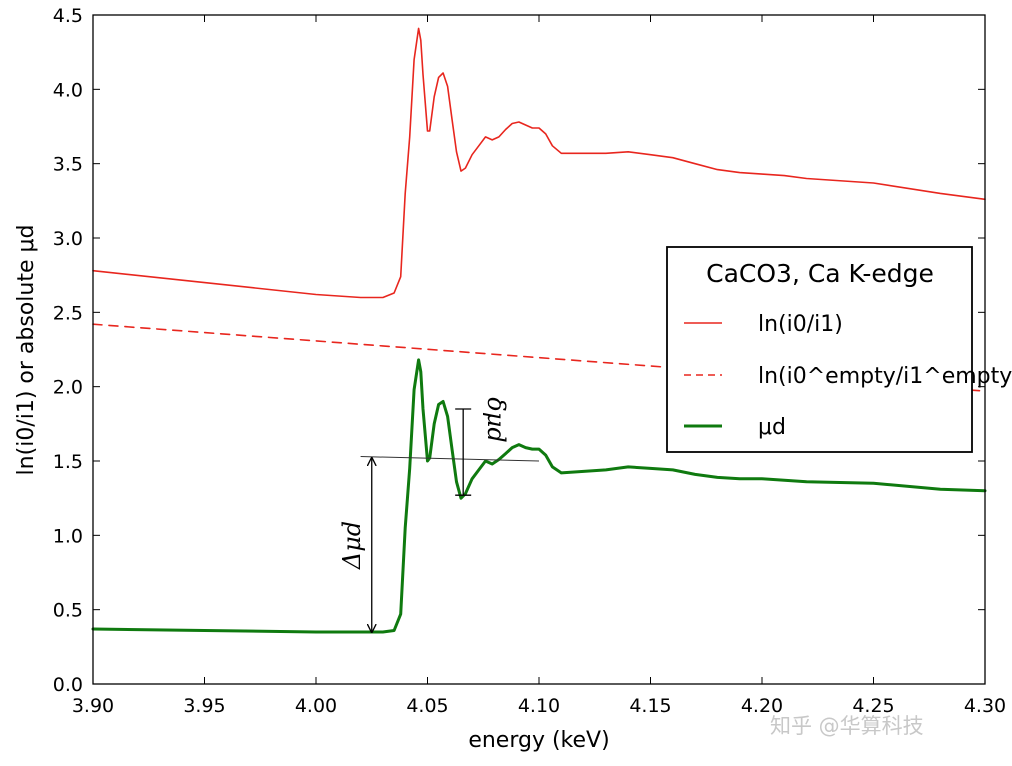 The height and width of the screenshot is (766, 1012). What do you see at coordinates (762, 706) in the screenshot?
I see `x-tick-label: 4.20` at bounding box center [762, 706].